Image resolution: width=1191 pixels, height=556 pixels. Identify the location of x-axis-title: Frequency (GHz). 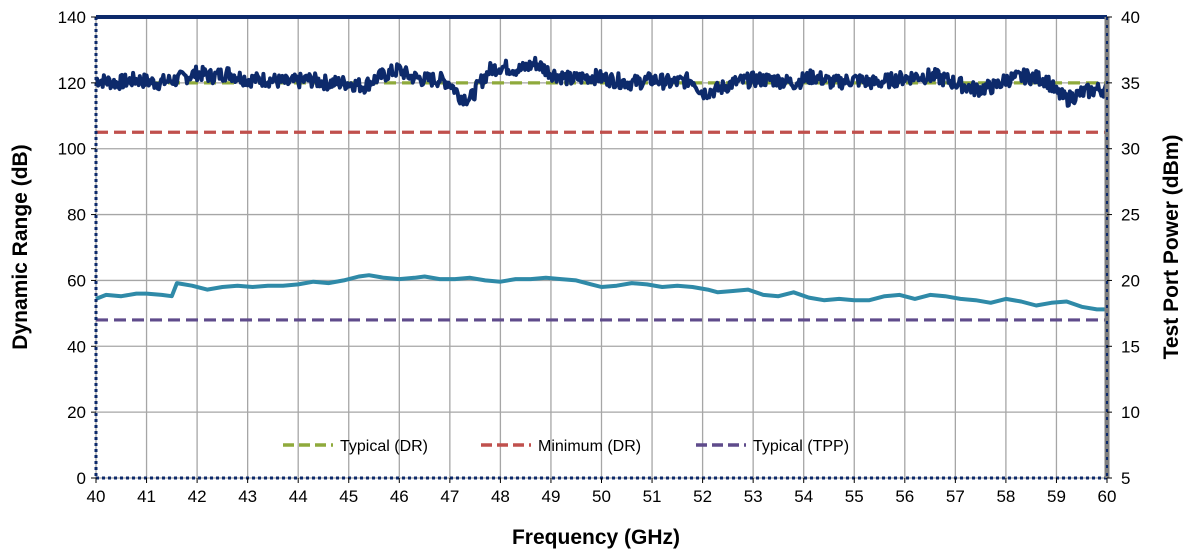
(596, 537).